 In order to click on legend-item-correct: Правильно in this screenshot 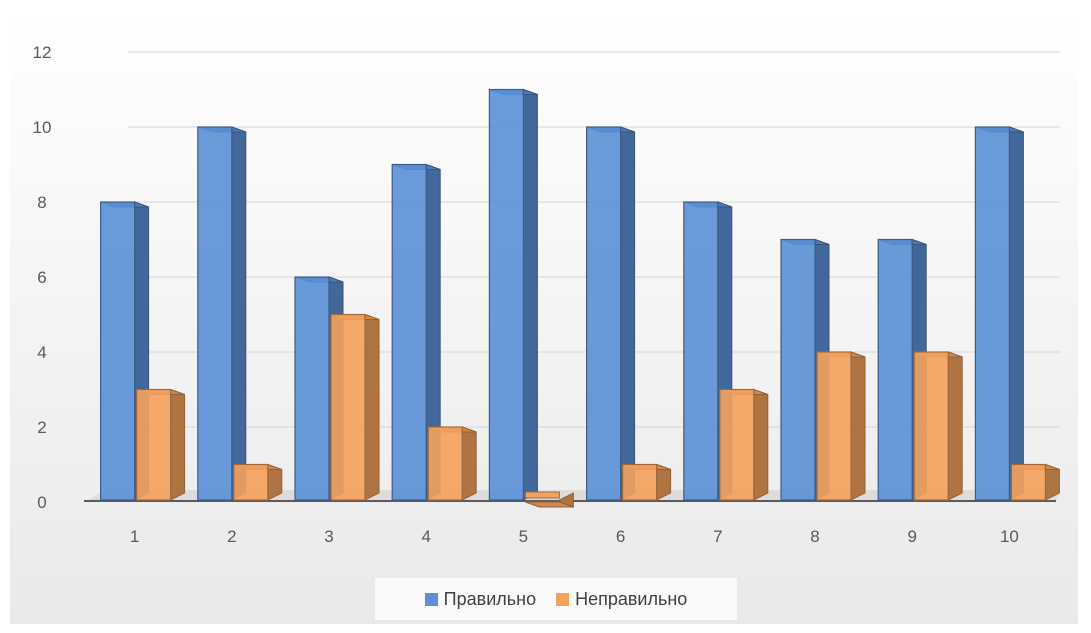, I will do `click(480, 599)`.